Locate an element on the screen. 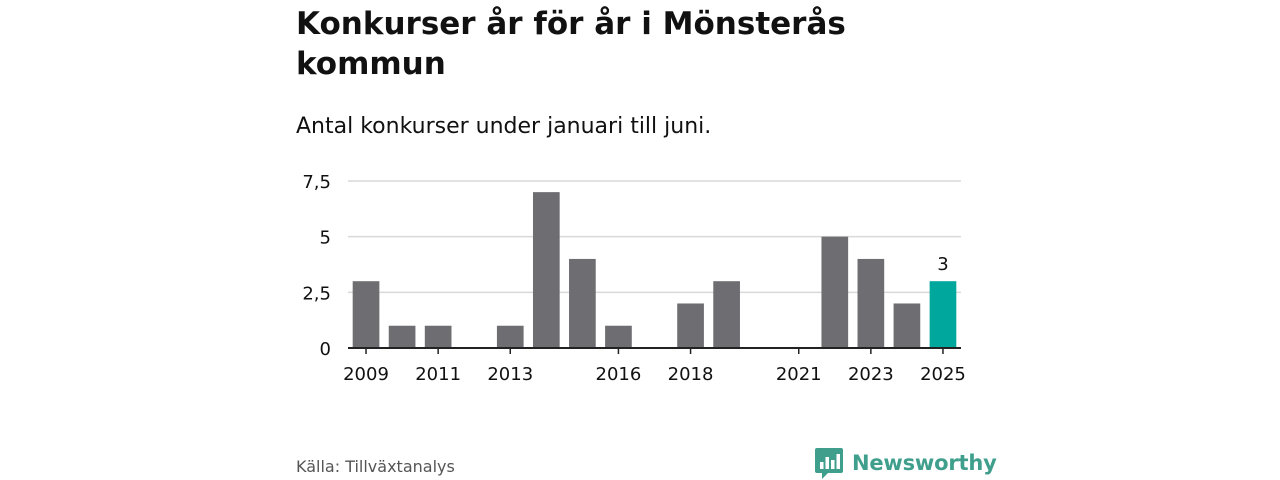 The height and width of the screenshot is (480, 1280). x-tick-label: 2013 is located at coordinates (510, 374).